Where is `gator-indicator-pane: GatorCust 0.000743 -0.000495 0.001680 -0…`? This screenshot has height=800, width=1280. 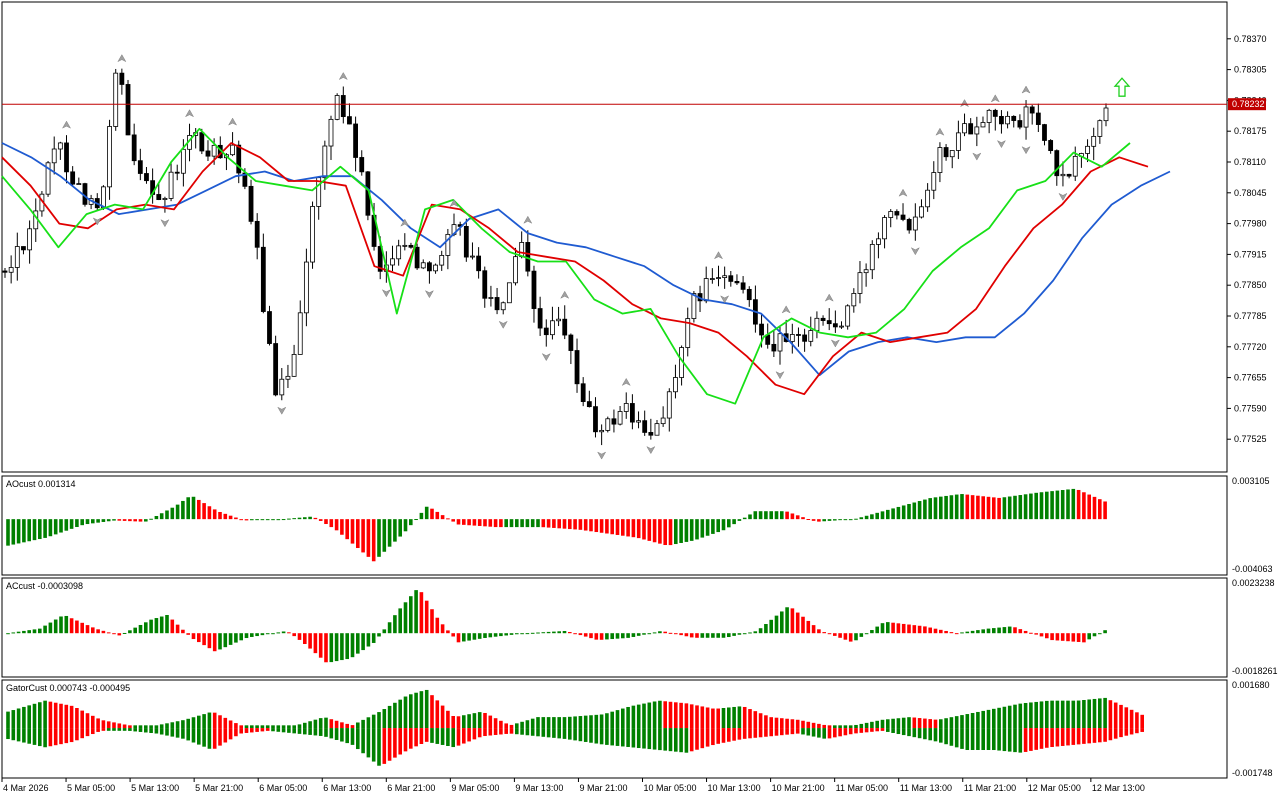
gator-indicator-pane: GatorCust 0.000743 -0.000495 0.001680 -0… is located at coordinates (637, 729).